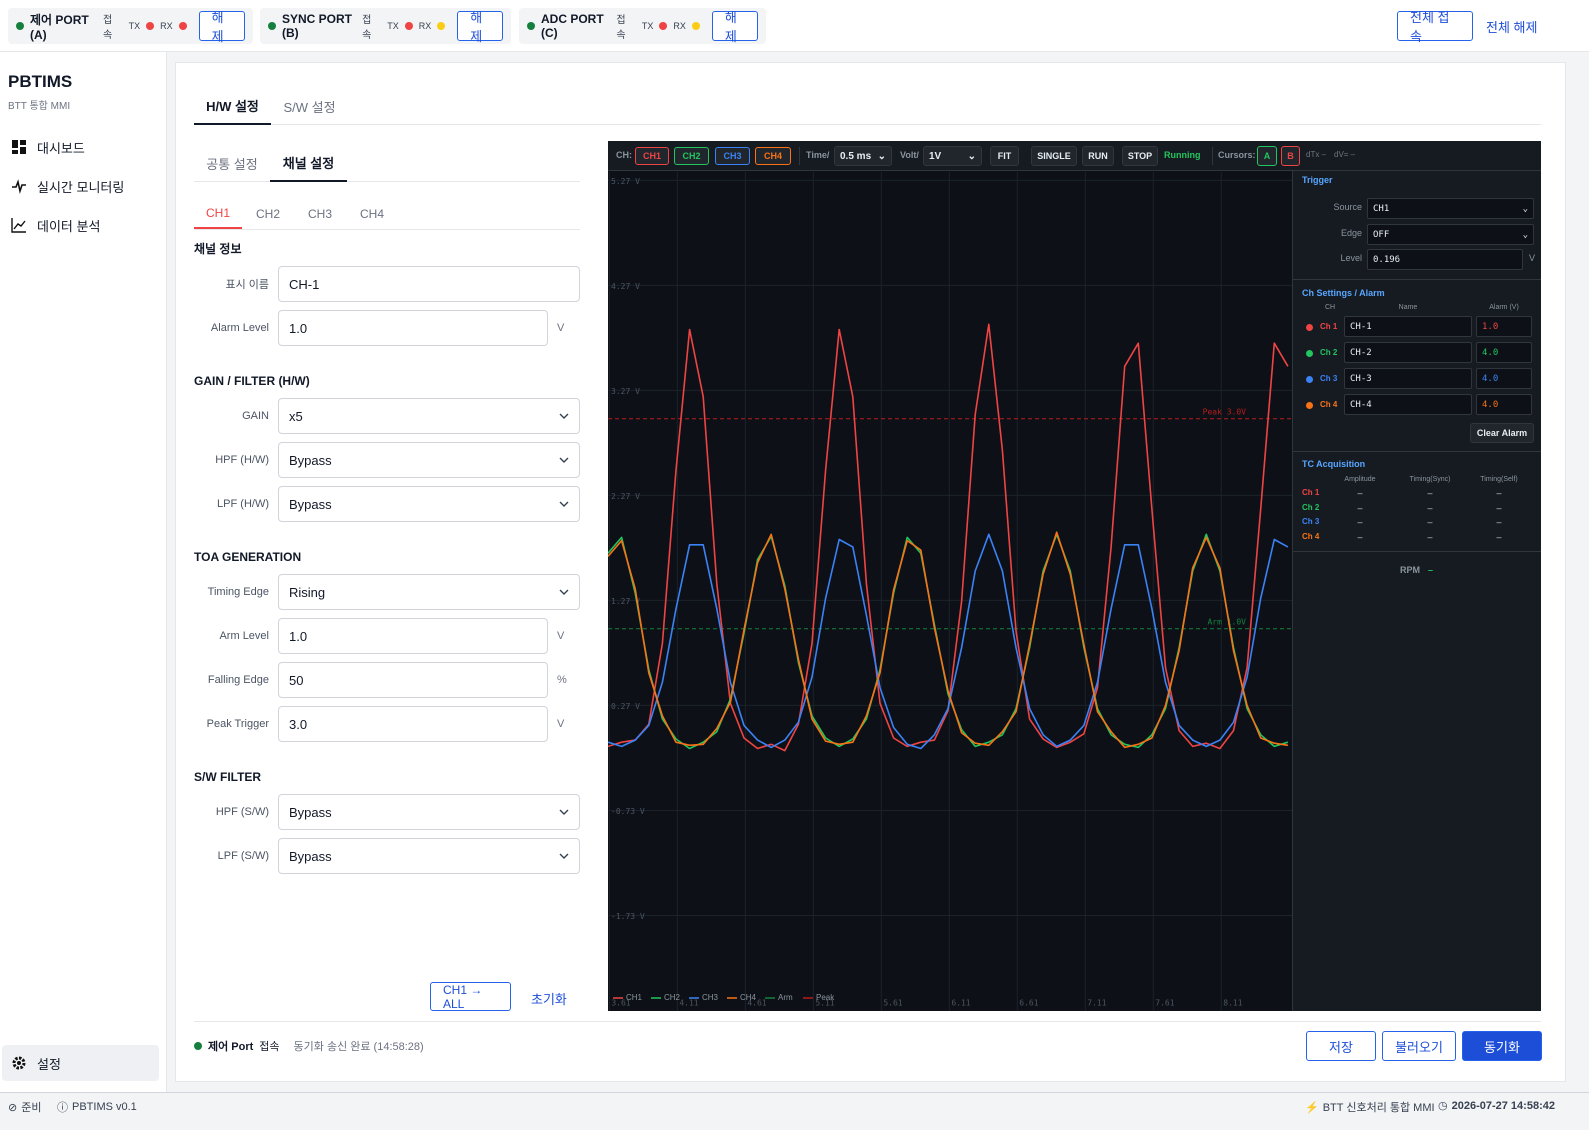 This screenshot has width=1589, height=1130. What do you see at coordinates (935, 156) in the screenshot?
I see `volt-value: 1V` at bounding box center [935, 156].